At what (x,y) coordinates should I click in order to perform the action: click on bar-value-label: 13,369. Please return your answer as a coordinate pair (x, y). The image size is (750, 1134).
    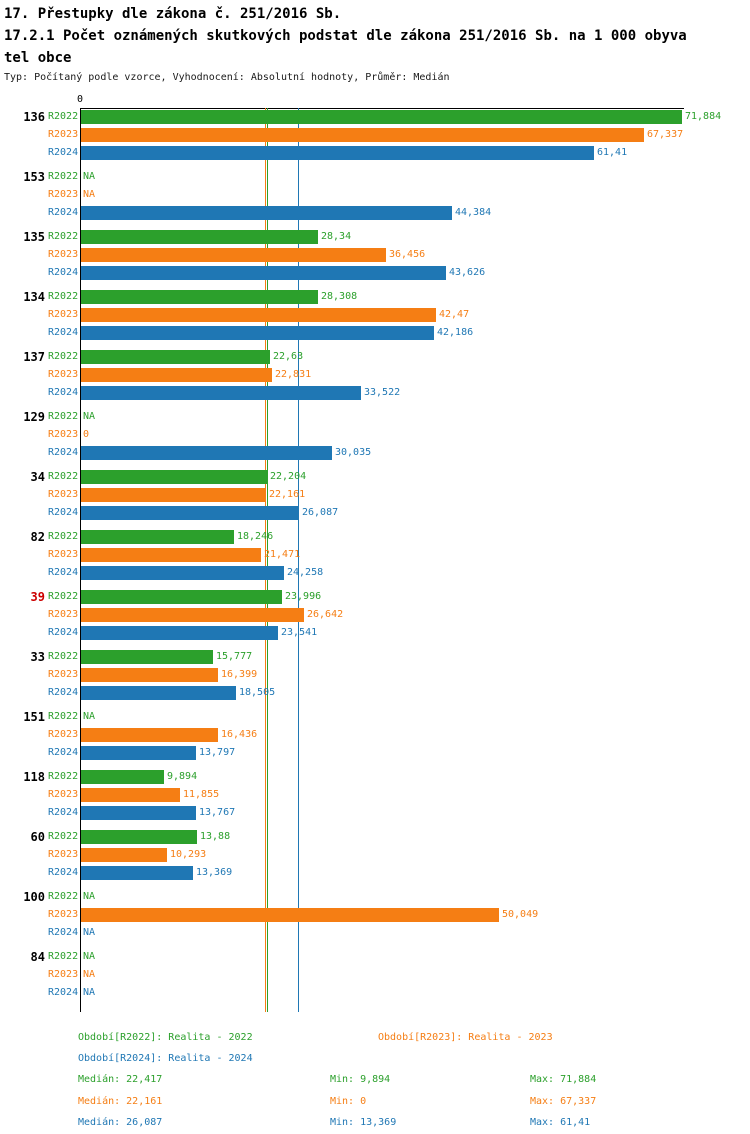
    Looking at the image, I should click on (214, 872).